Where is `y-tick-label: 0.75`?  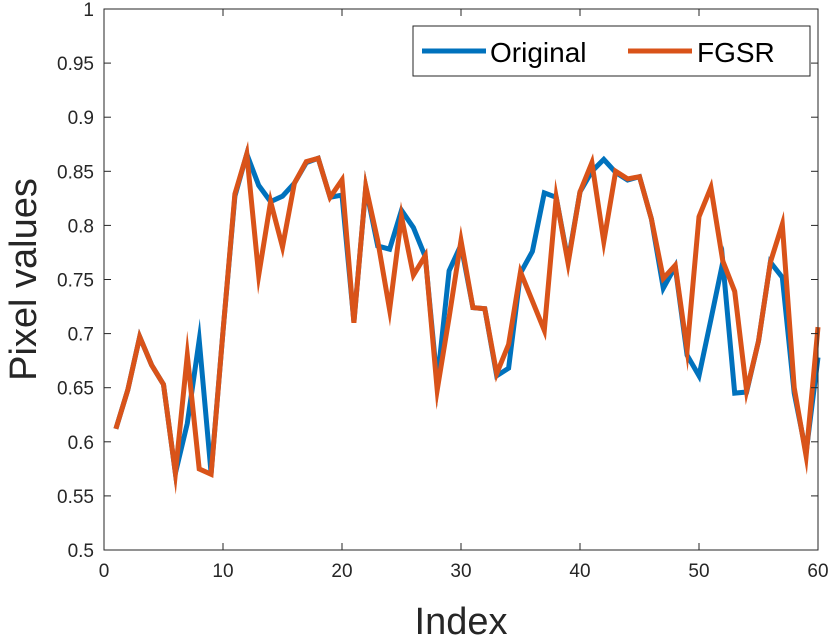
y-tick-label: 0.75 is located at coordinates (75, 281).